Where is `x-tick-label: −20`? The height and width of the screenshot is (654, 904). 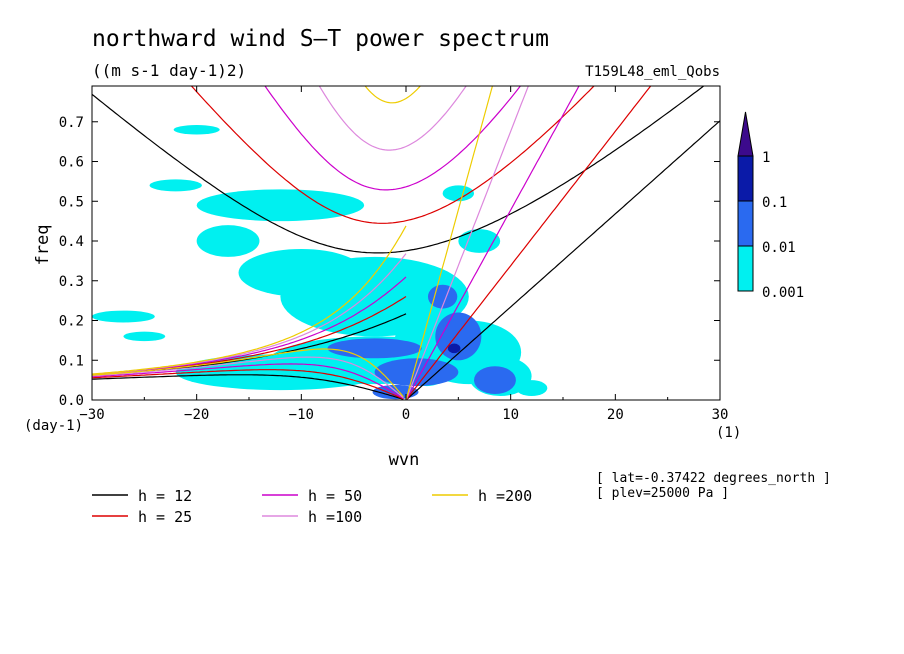 x-tick-label: −20 is located at coordinates (196, 415).